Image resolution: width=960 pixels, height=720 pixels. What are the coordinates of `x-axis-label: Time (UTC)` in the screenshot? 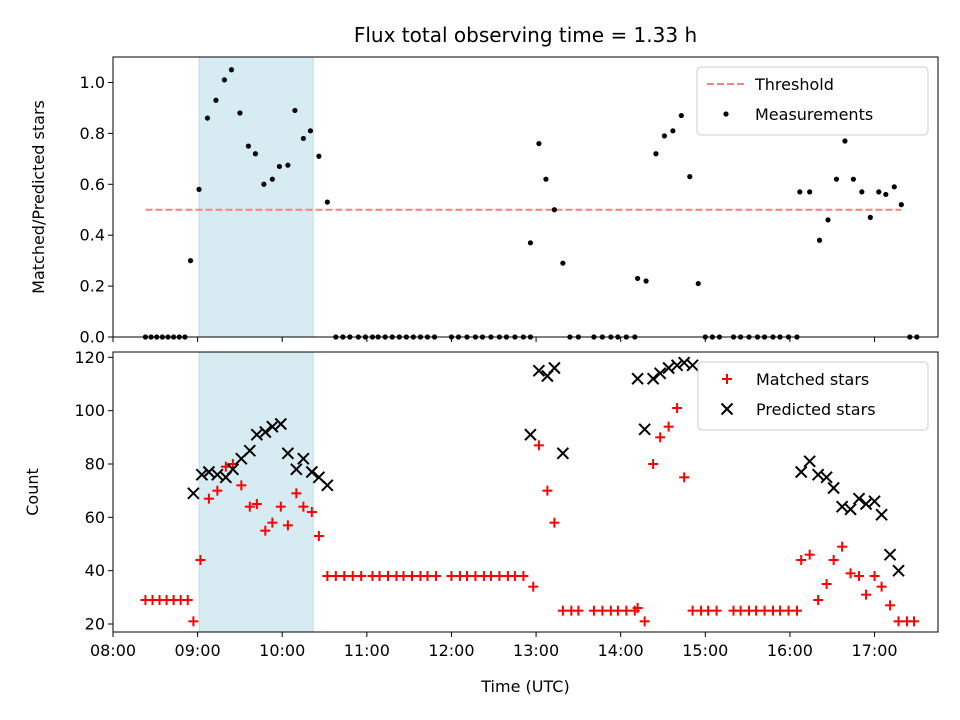 It's located at (524, 686).